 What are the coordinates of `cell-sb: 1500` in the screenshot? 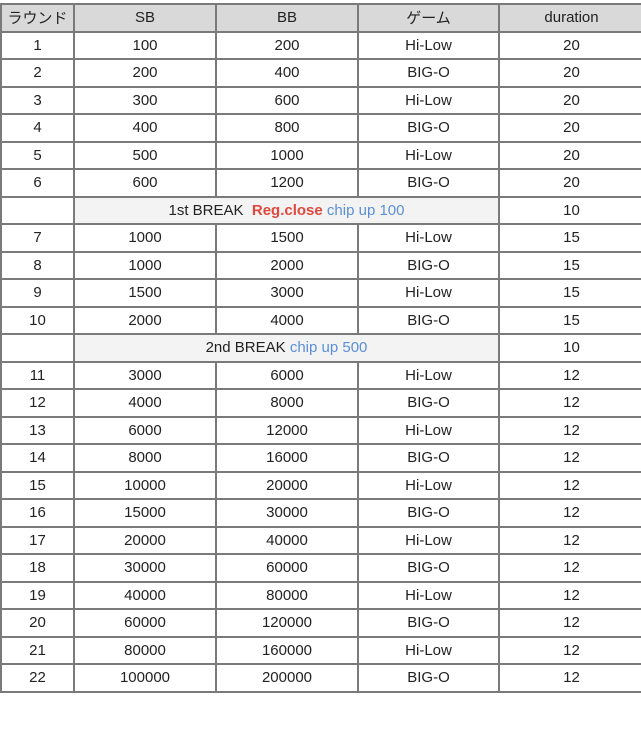 It's located at (145, 293).